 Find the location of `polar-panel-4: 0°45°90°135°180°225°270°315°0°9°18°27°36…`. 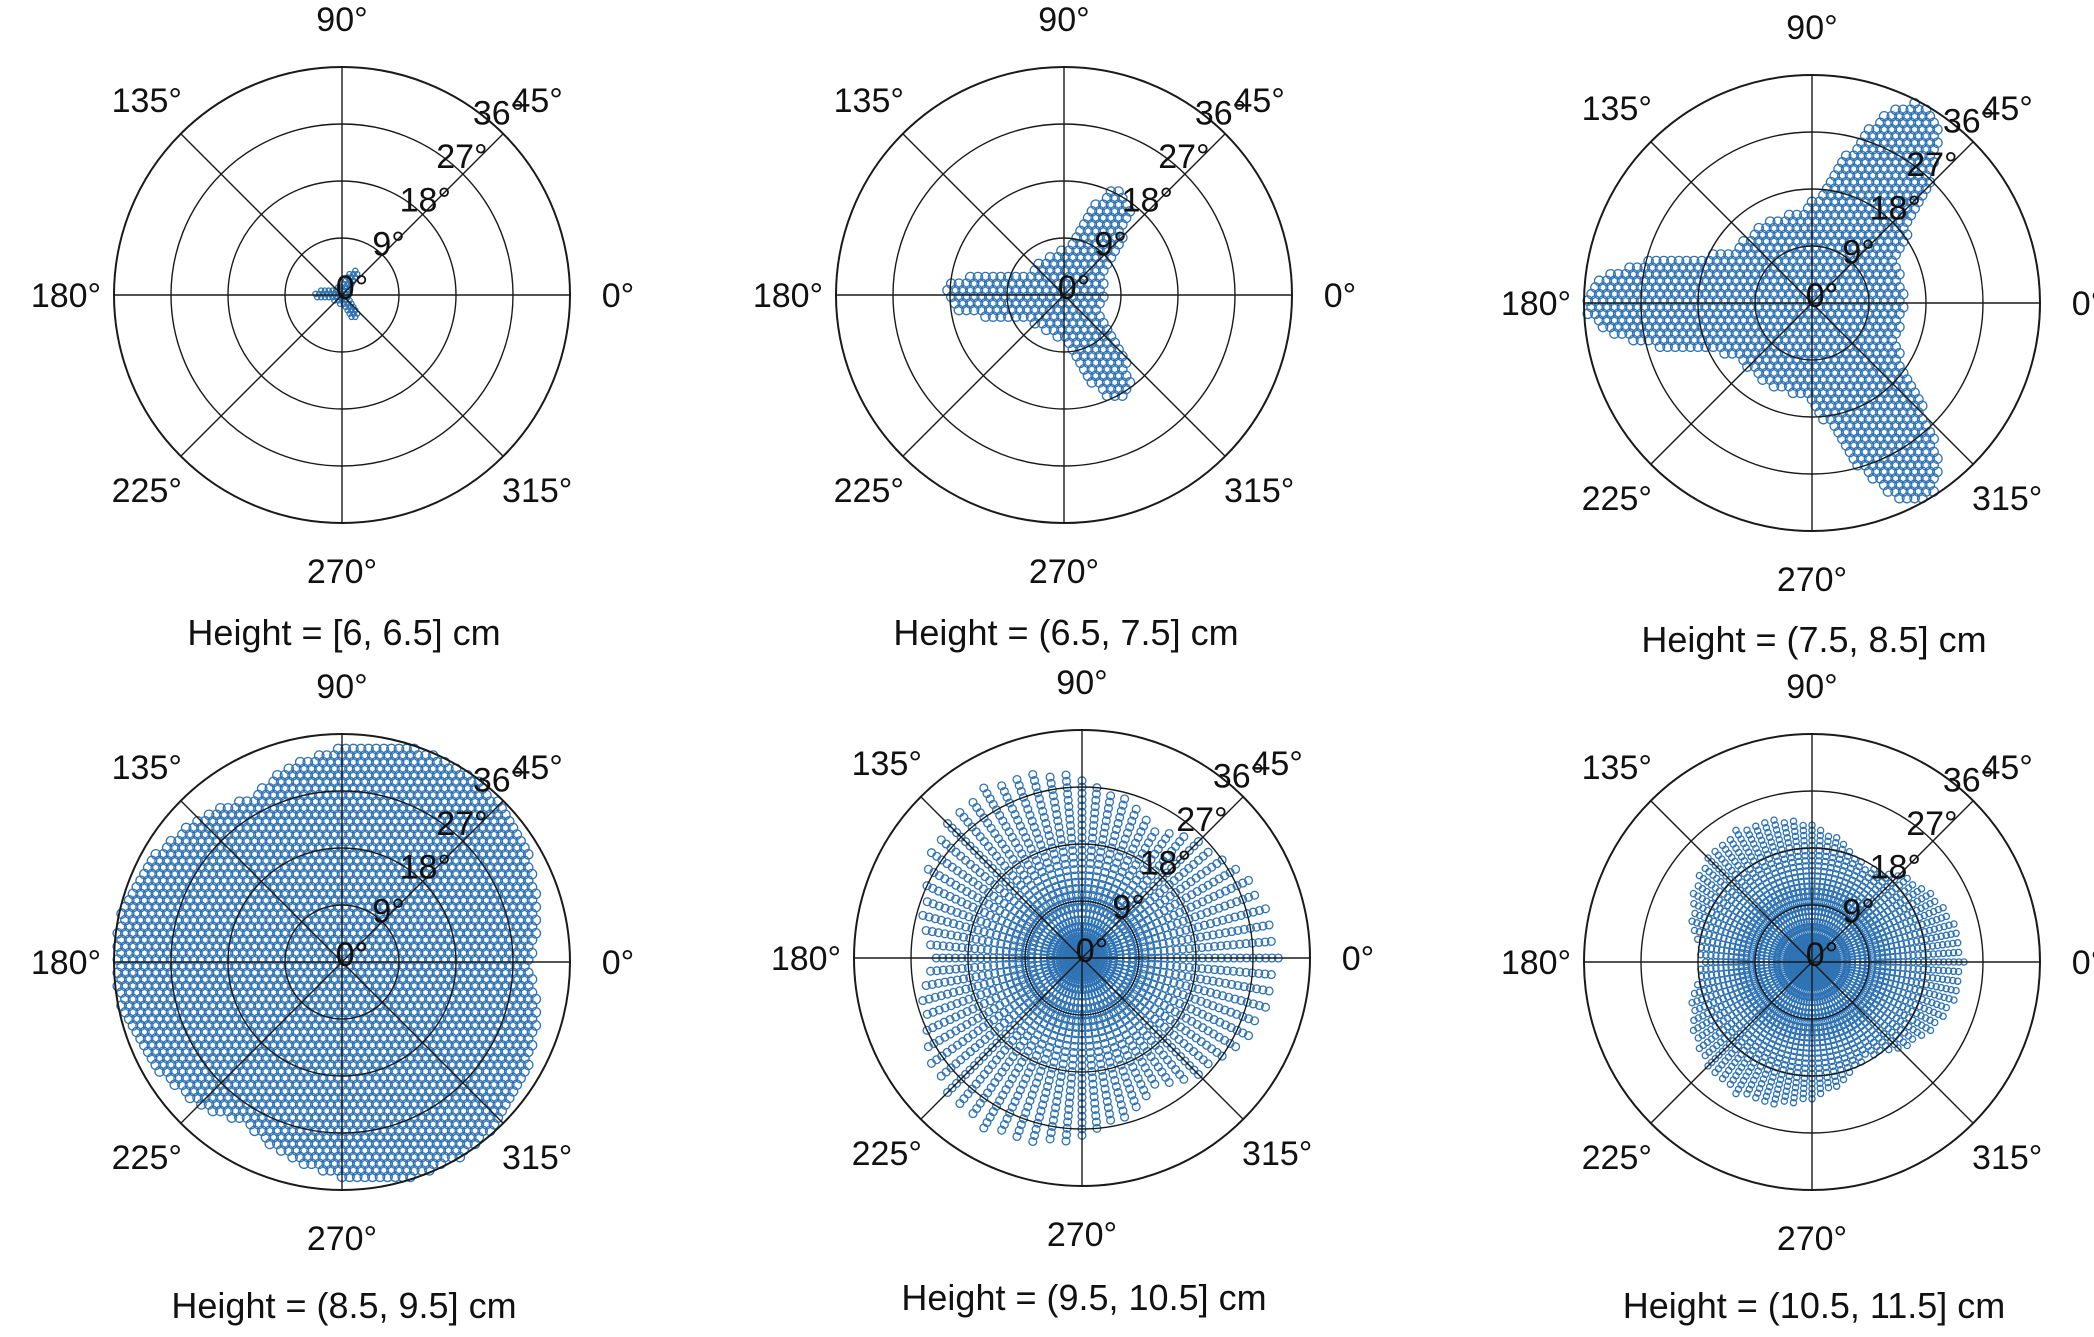

polar-panel-4: 0°45°90°135°180°225°270°315°0°9°18°27°36… is located at coordinates (332, 997).